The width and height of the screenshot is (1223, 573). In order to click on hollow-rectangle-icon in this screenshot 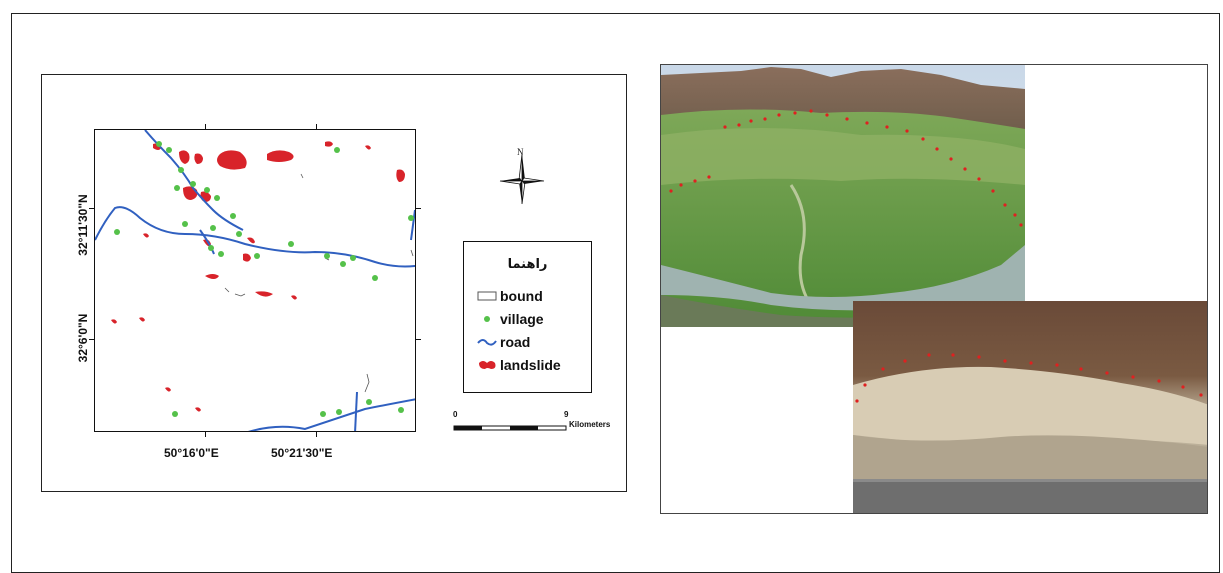, I will do `click(487, 296)`.